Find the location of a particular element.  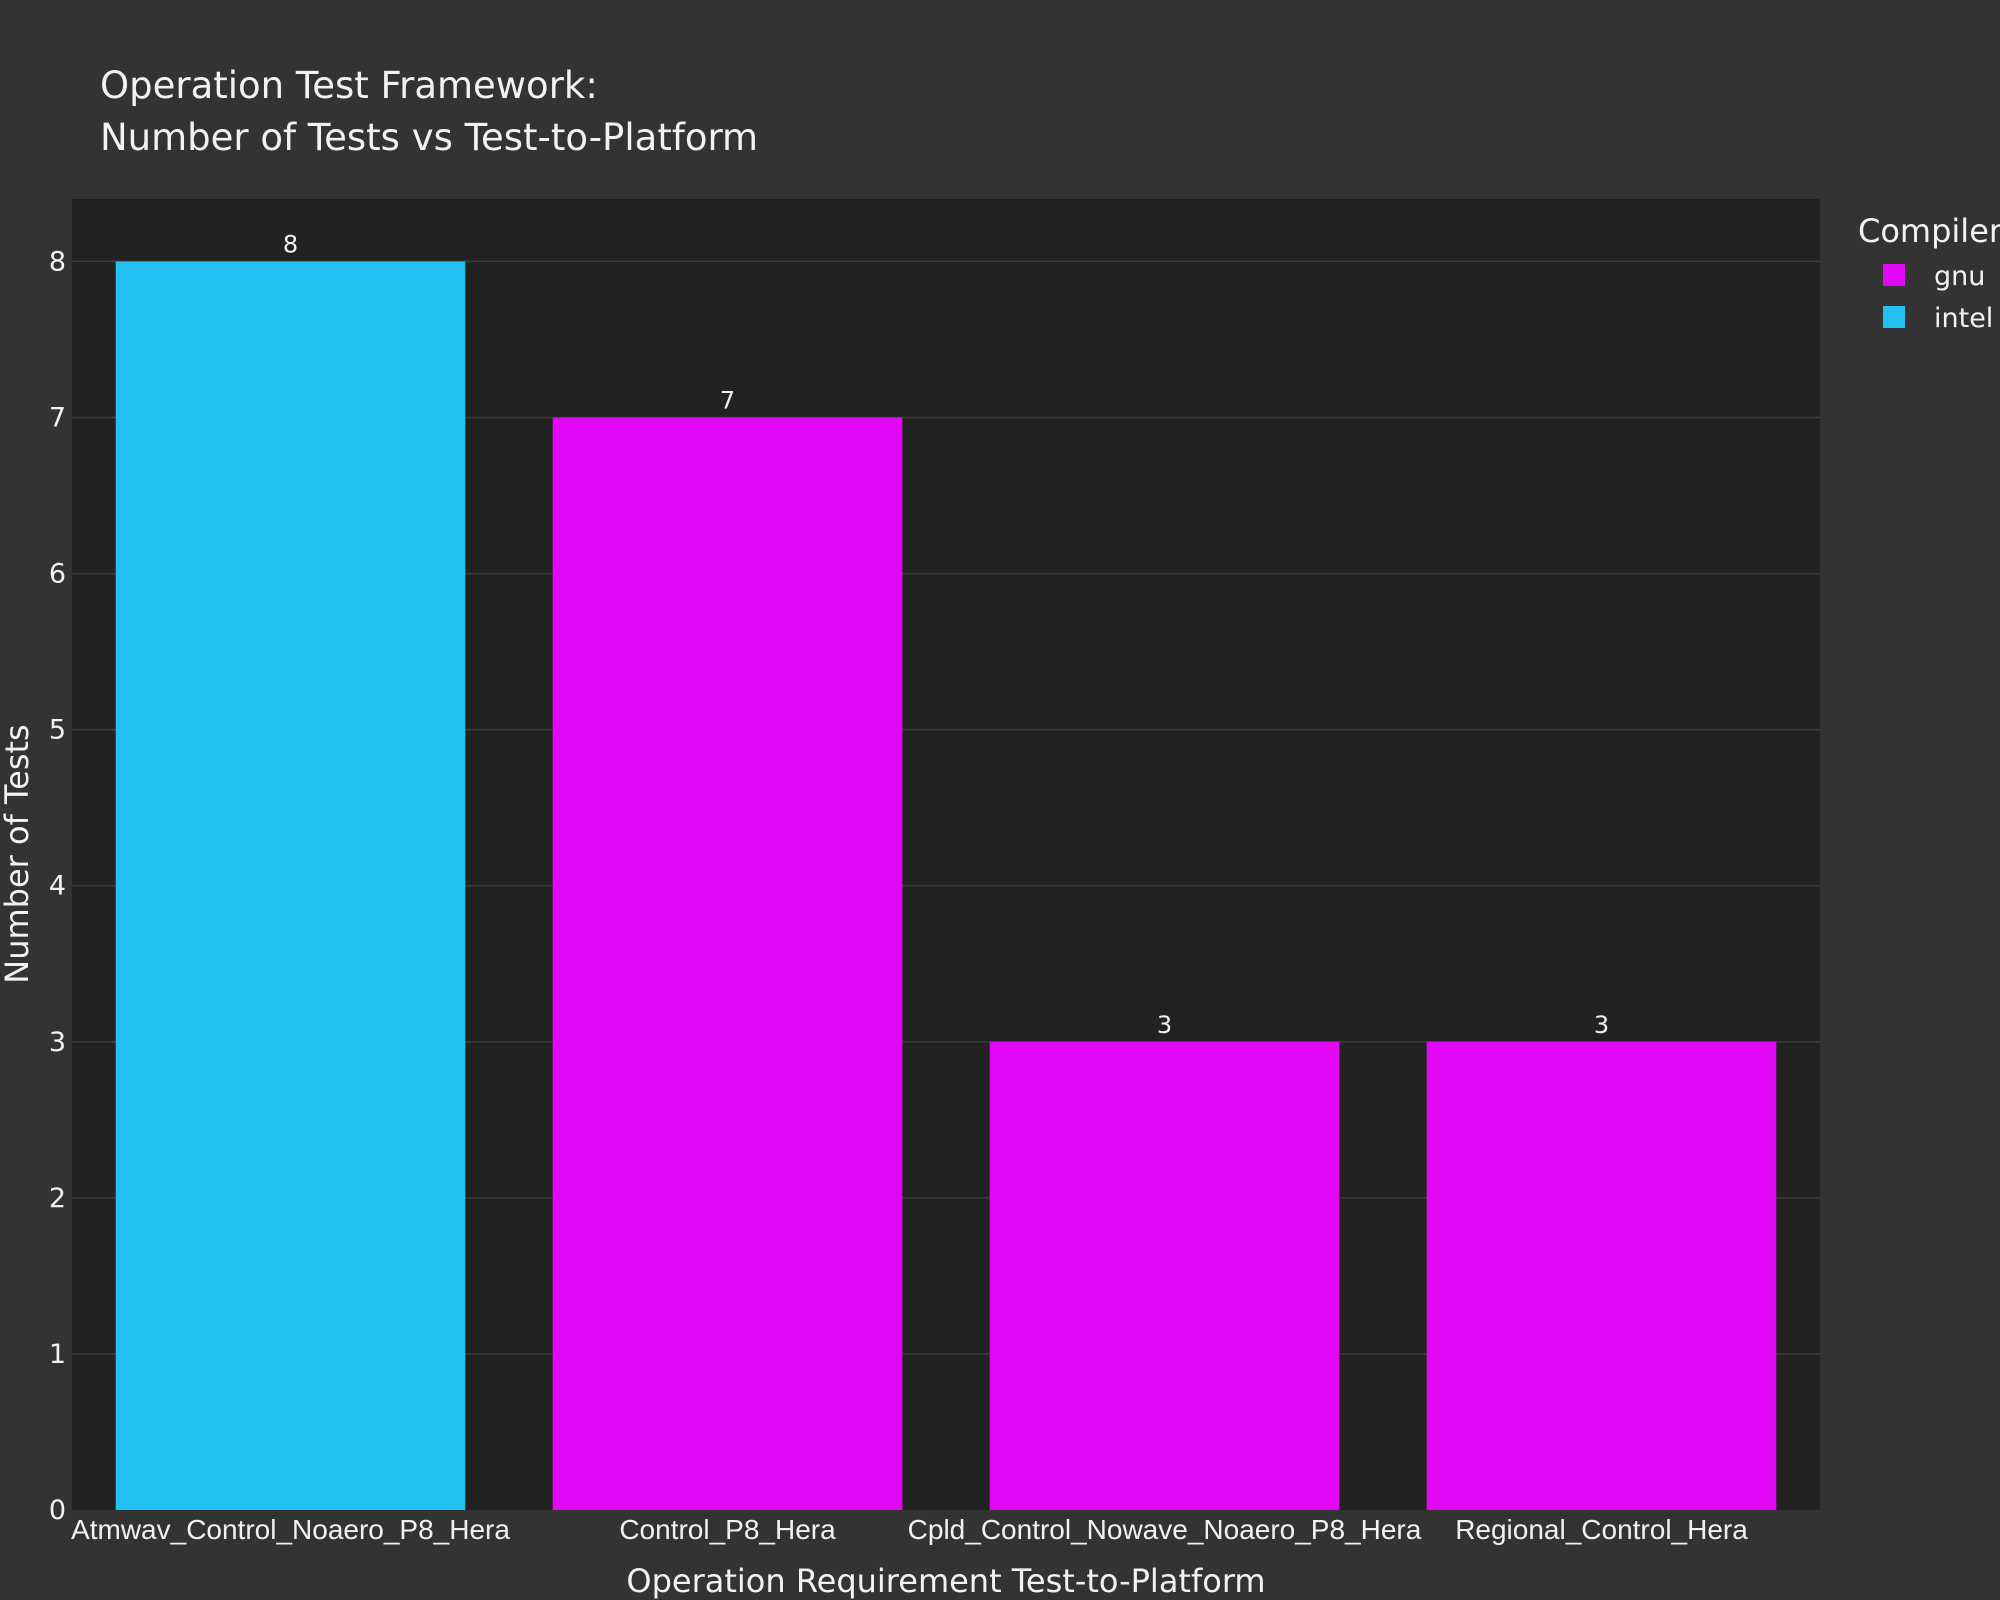

bar-value-label: 8 is located at coordinates (290, 244).